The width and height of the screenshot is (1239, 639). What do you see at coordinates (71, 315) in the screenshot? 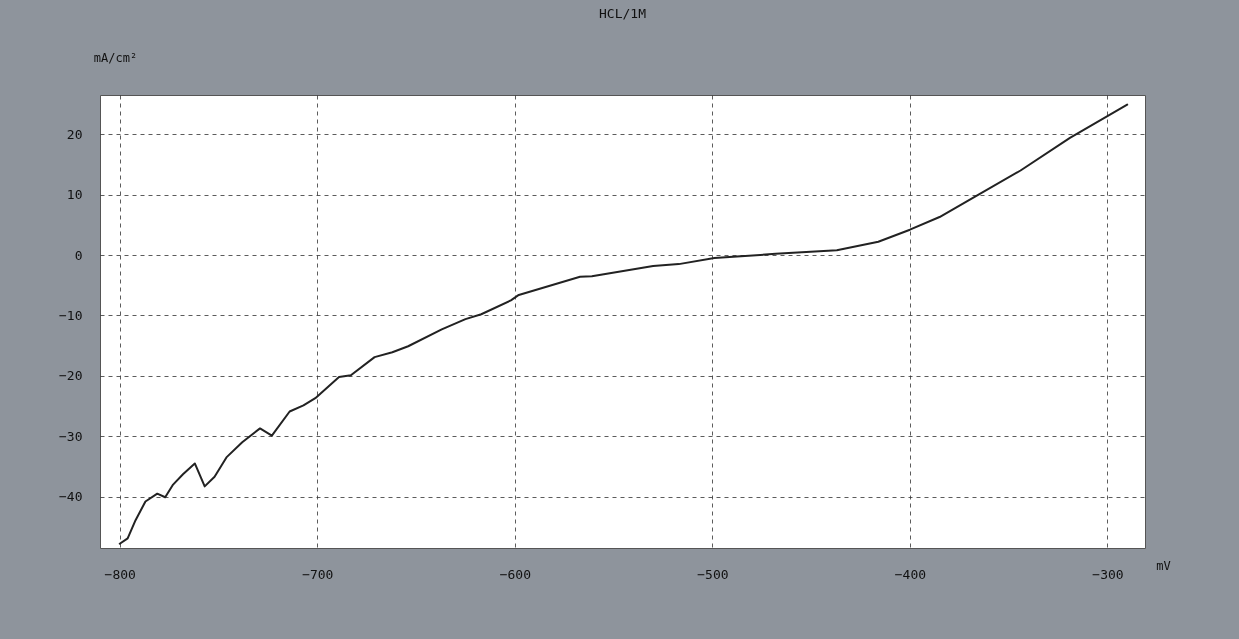
I see `y-tick-label: −10` at bounding box center [71, 315].